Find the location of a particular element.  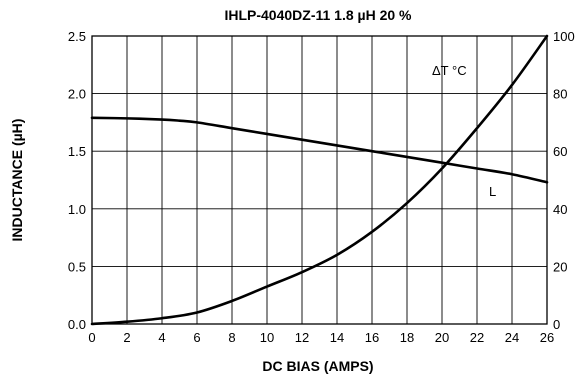

y2-tick-label: 60 is located at coordinates (560, 151).